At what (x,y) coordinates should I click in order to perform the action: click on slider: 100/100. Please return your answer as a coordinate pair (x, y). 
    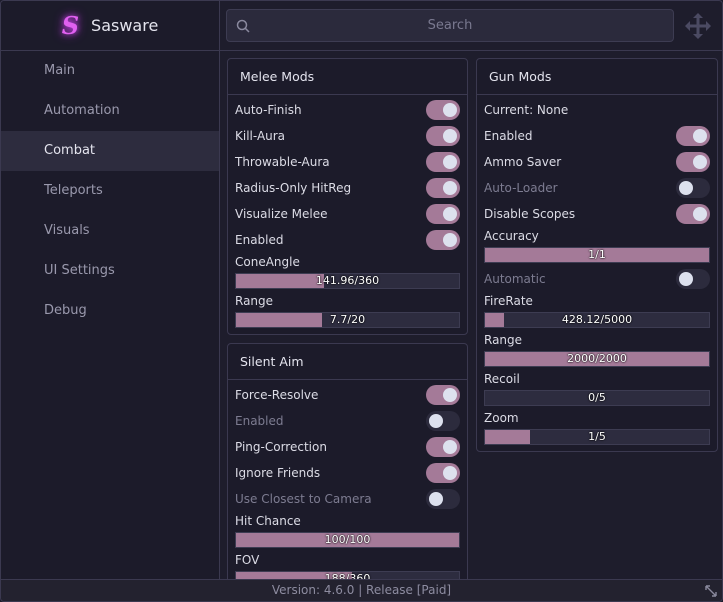
    Looking at the image, I should click on (347, 540).